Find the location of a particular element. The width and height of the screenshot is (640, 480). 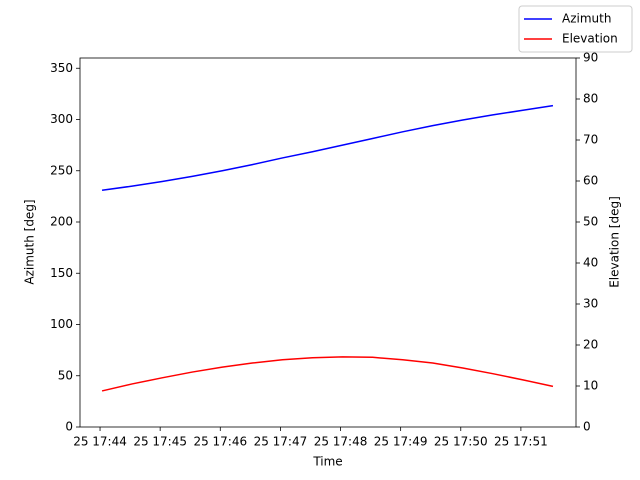

x-tick-label: 25 17:46 is located at coordinates (220, 442).